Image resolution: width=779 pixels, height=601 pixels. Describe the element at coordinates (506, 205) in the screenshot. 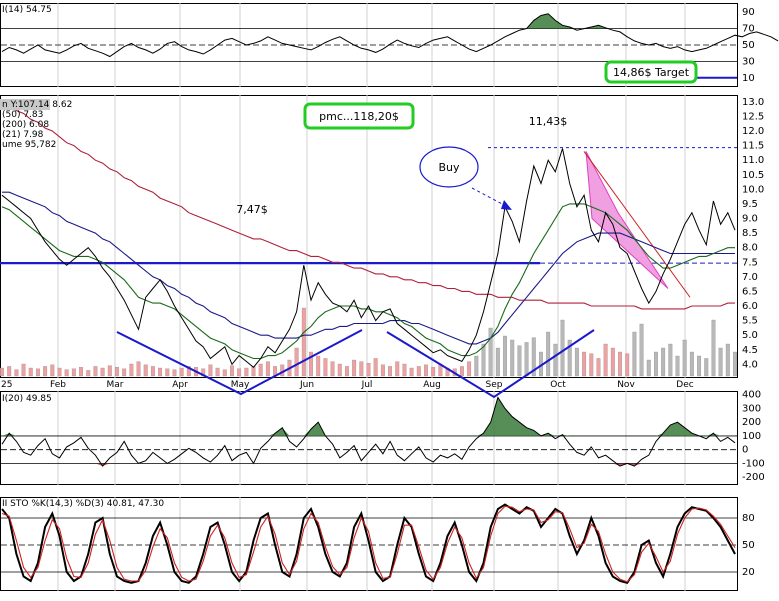

I see `buy-arrowhead` at that location.